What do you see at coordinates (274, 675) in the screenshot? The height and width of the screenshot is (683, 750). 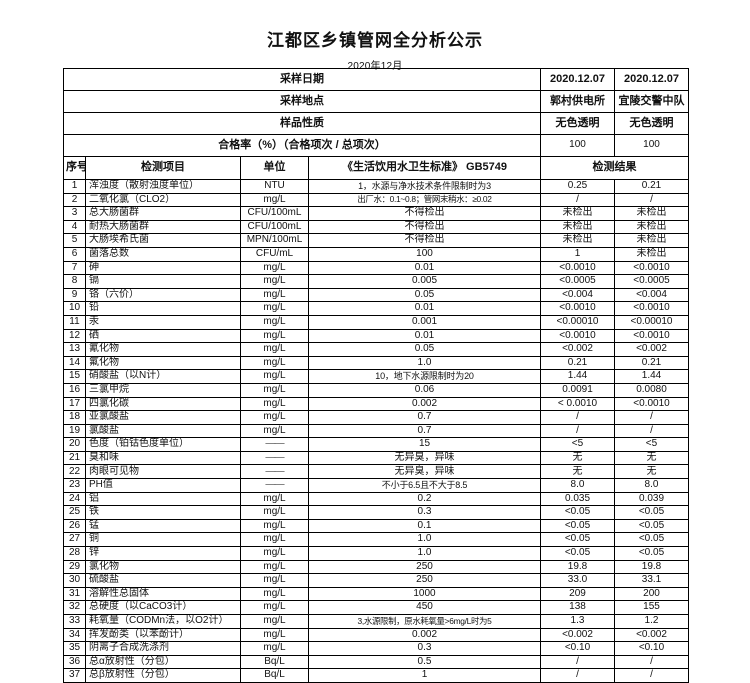 I see `row-unit: Bq/L` at bounding box center [274, 675].